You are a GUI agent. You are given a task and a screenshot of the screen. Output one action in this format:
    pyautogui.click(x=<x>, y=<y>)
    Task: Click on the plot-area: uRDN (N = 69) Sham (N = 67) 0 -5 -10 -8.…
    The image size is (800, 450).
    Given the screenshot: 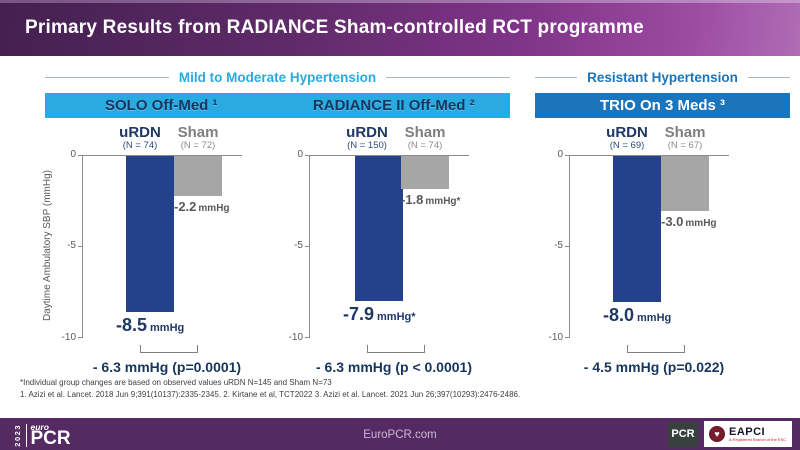 What is the action you would take?
    pyautogui.click(x=644, y=250)
    